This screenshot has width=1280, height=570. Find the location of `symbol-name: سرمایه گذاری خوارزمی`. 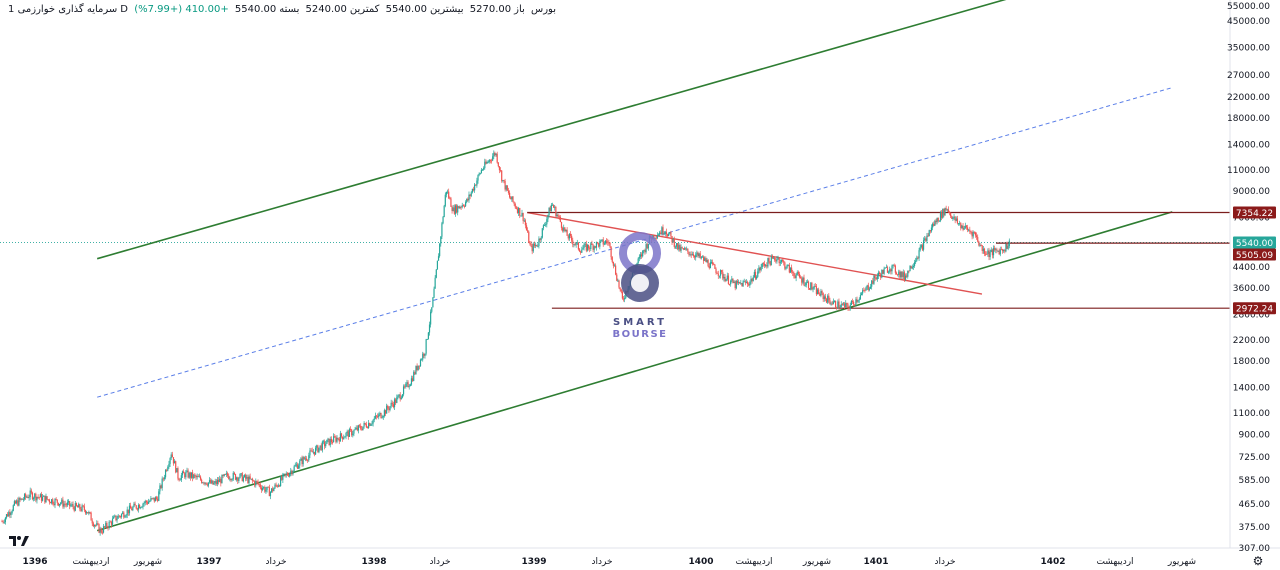

symbol-name: سرمایه گذاری خوارزمی is located at coordinates (67, 9).